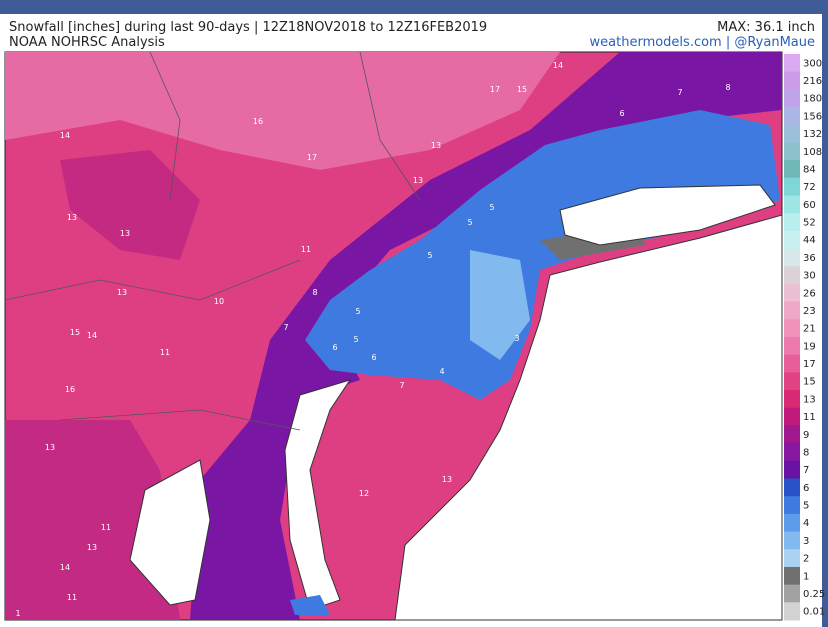 The width and height of the screenshot is (828, 627). I want to click on map-label: 15, so click(522, 89).